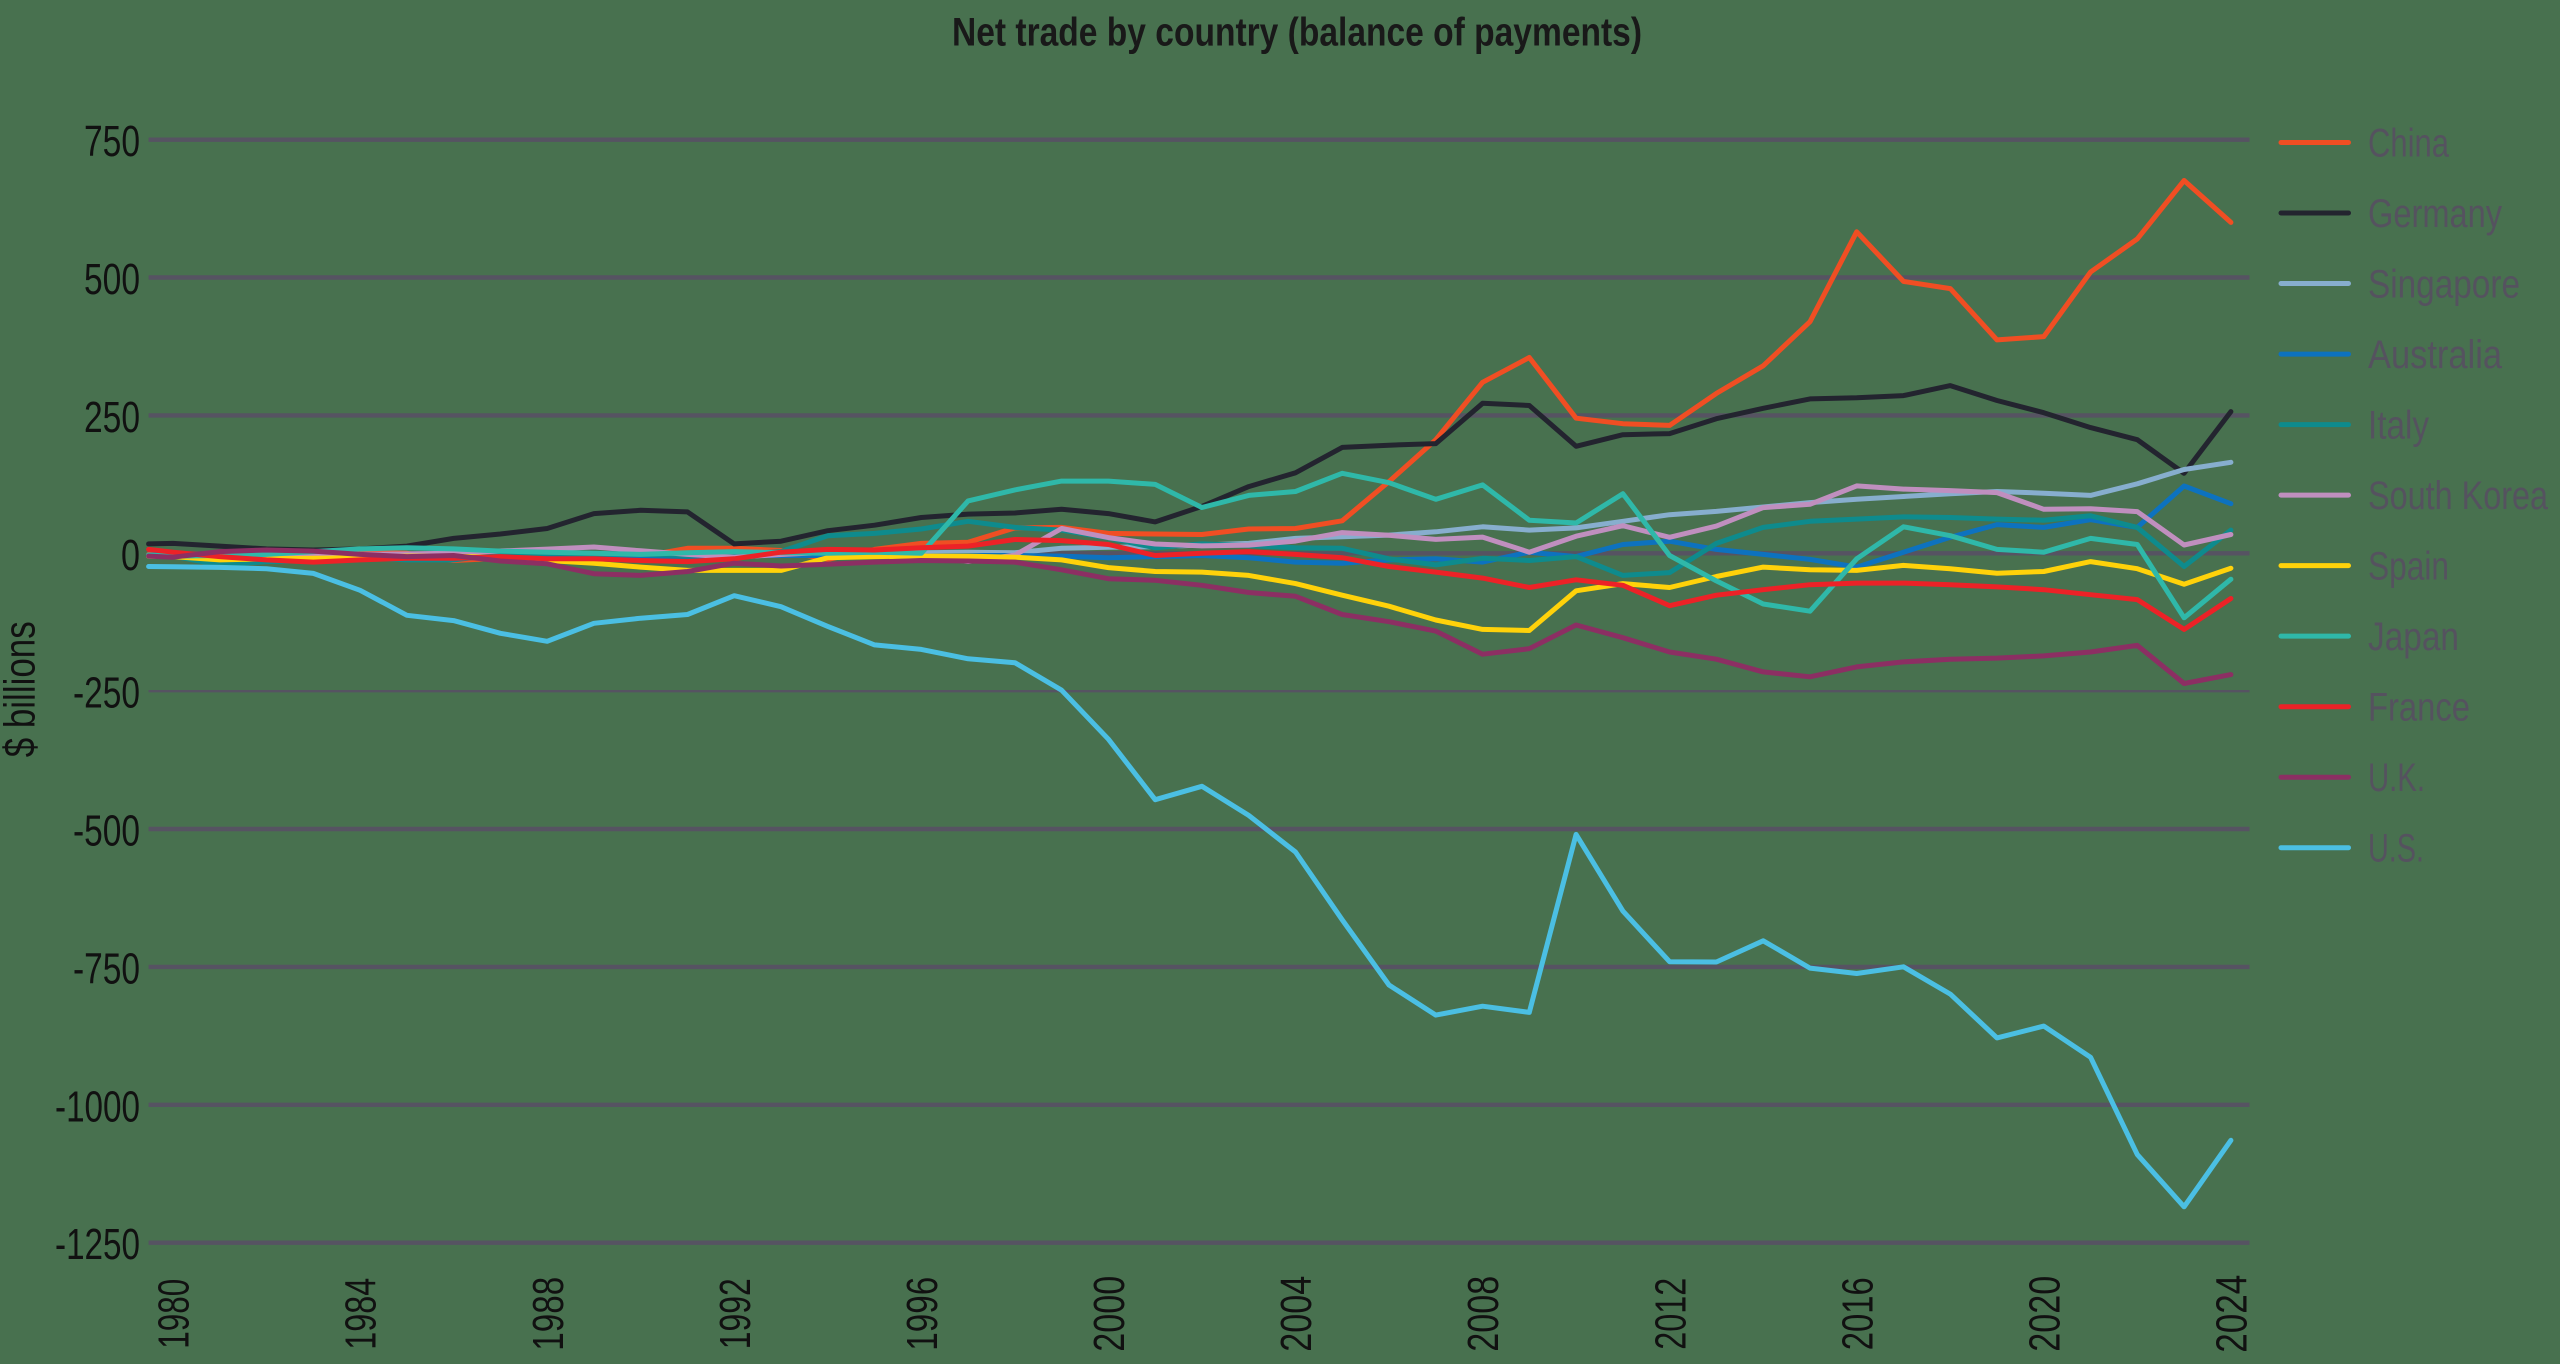 This screenshot has height=1364, width=2560. Describe the element at coordinates (112, 141) in the screenshot. I see `svg-text: 750` at that location.